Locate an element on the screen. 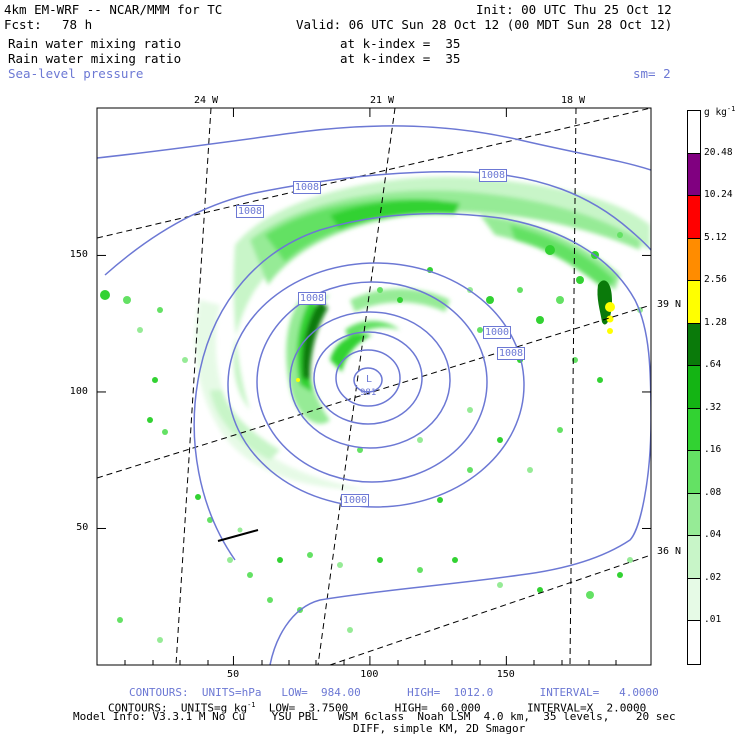  field-2-level: at k-index = 35 is located at coordinates (400, 58).